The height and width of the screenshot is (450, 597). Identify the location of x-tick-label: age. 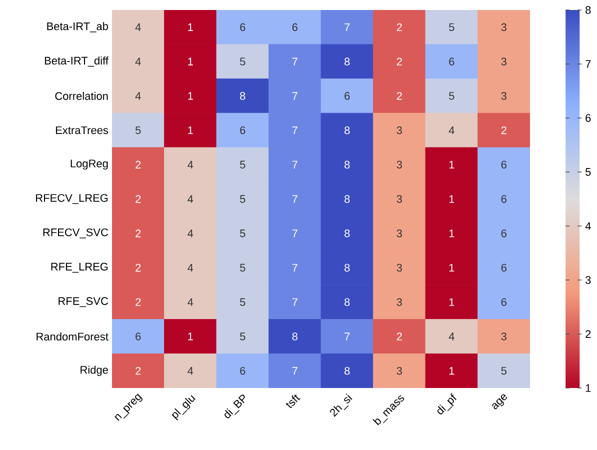
(499, 402).